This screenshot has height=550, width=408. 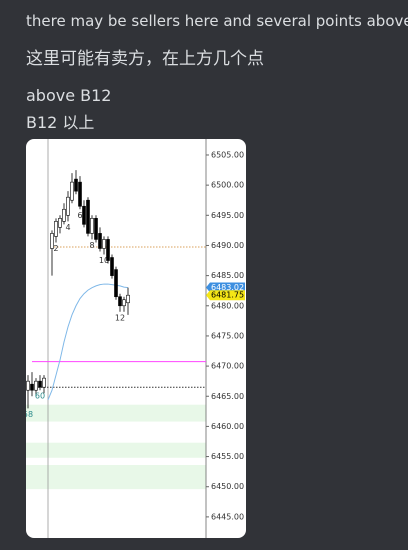 What do you see at coordinates (227, 215) in the screenshot?
I see `y-tick-label: 6495.00` at bounding box center [227, 215].